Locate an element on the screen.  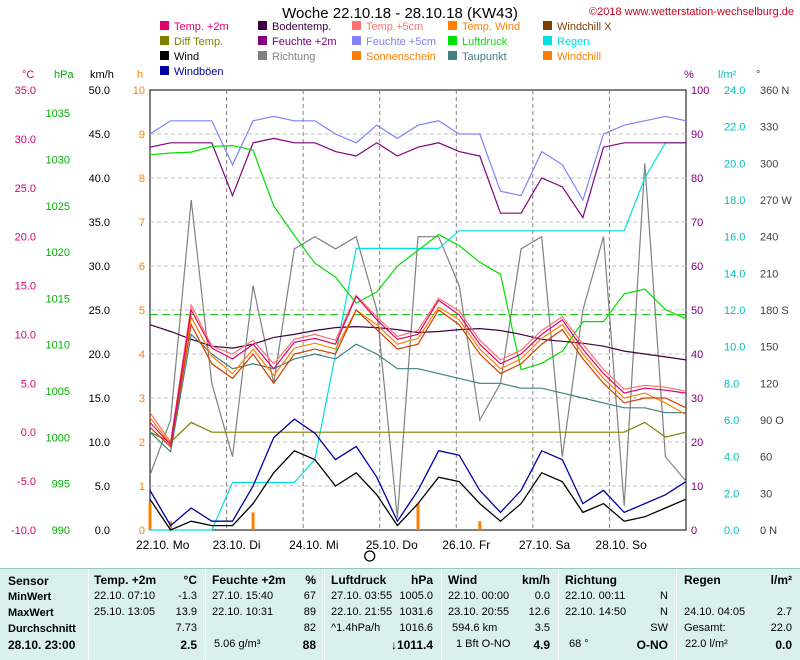
wind-max-time: 23.10. 20:55 is located at coordinates (479, 612).